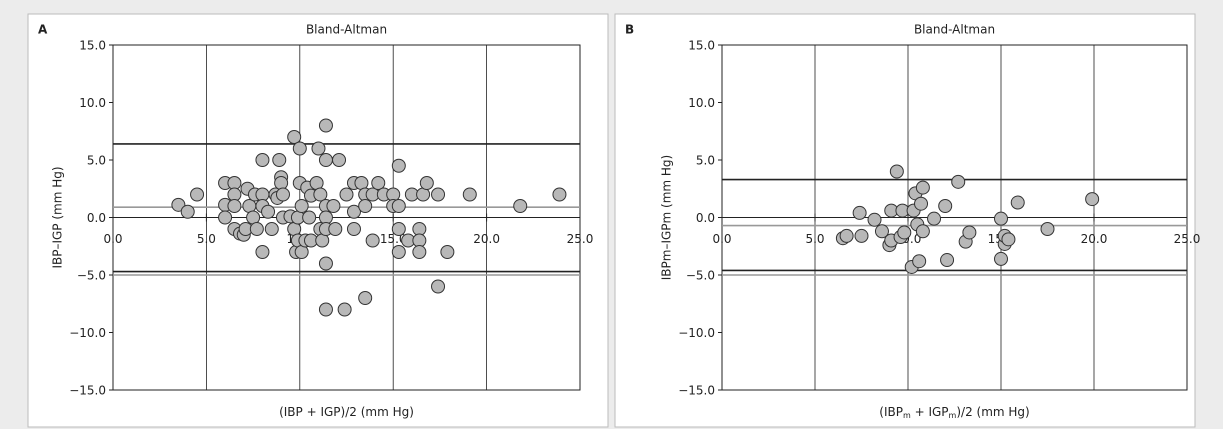  What do you see at coordinates (667, 217) in the screenshot?
I see `y-axis-label: IBPm–IGPm (mm Hg)` at bounding box center [667, 217].